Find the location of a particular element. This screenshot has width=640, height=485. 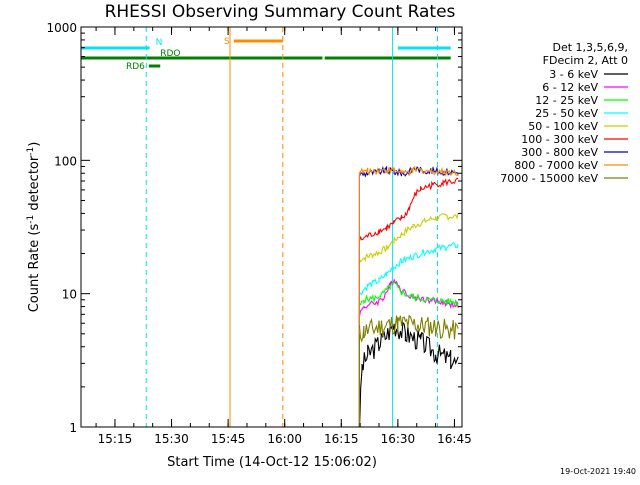

x-tick-label: 15:30 is located at coordinates (171, 439).